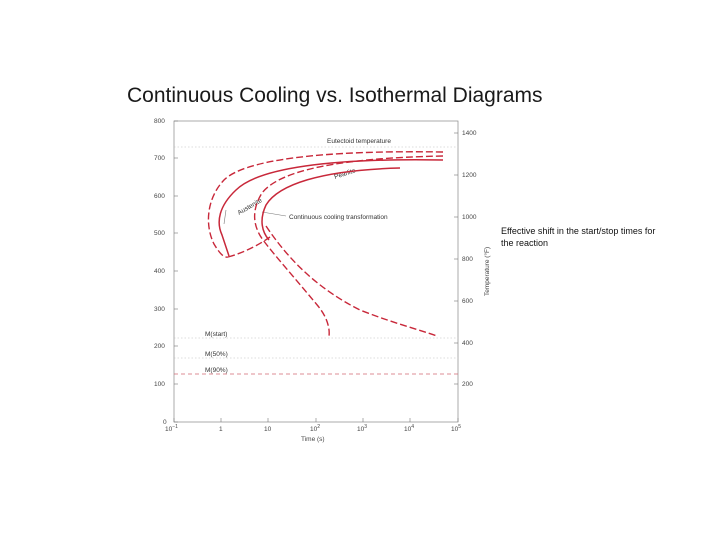  Describe the element at coordinates (249, 247) in the screenshot. I see `cct-connector` at that location.